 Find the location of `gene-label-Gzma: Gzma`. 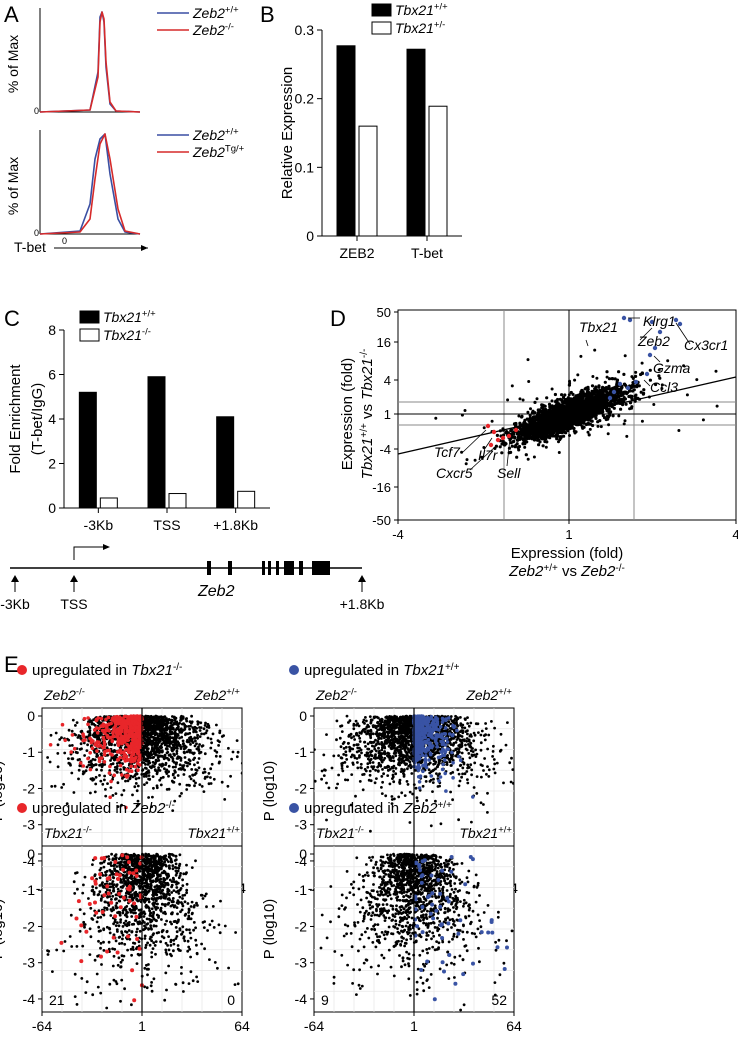

gene-label-Gzma: Gzma is located at coordinates (672, 368).